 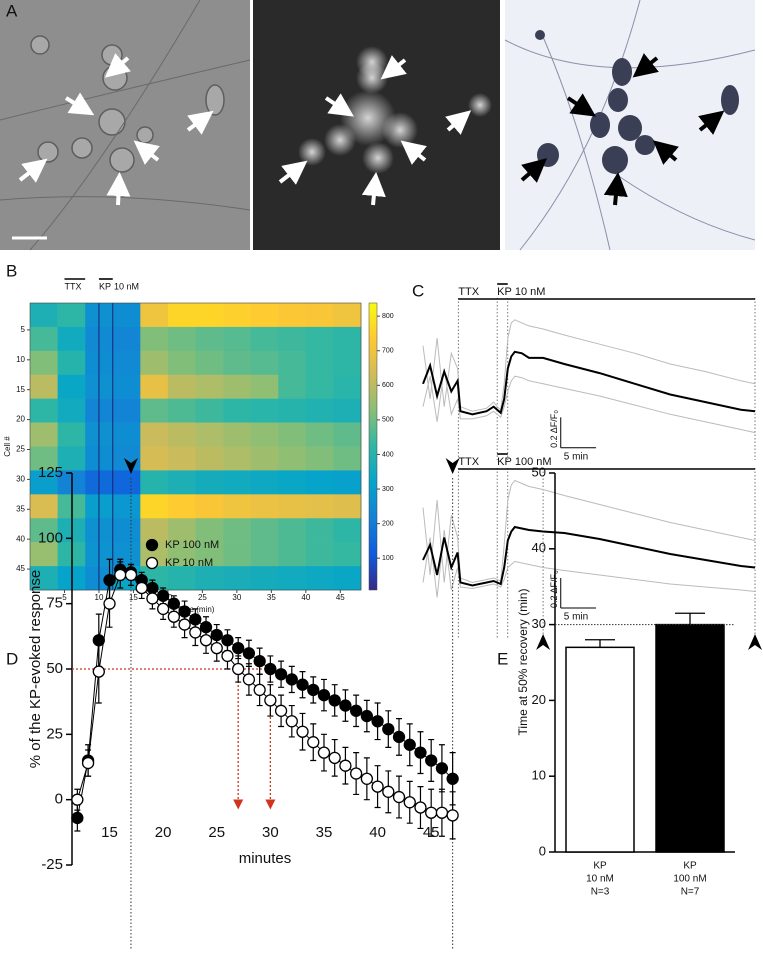 I want to click on x-tick-label: 5, so click(x=64, y=597).